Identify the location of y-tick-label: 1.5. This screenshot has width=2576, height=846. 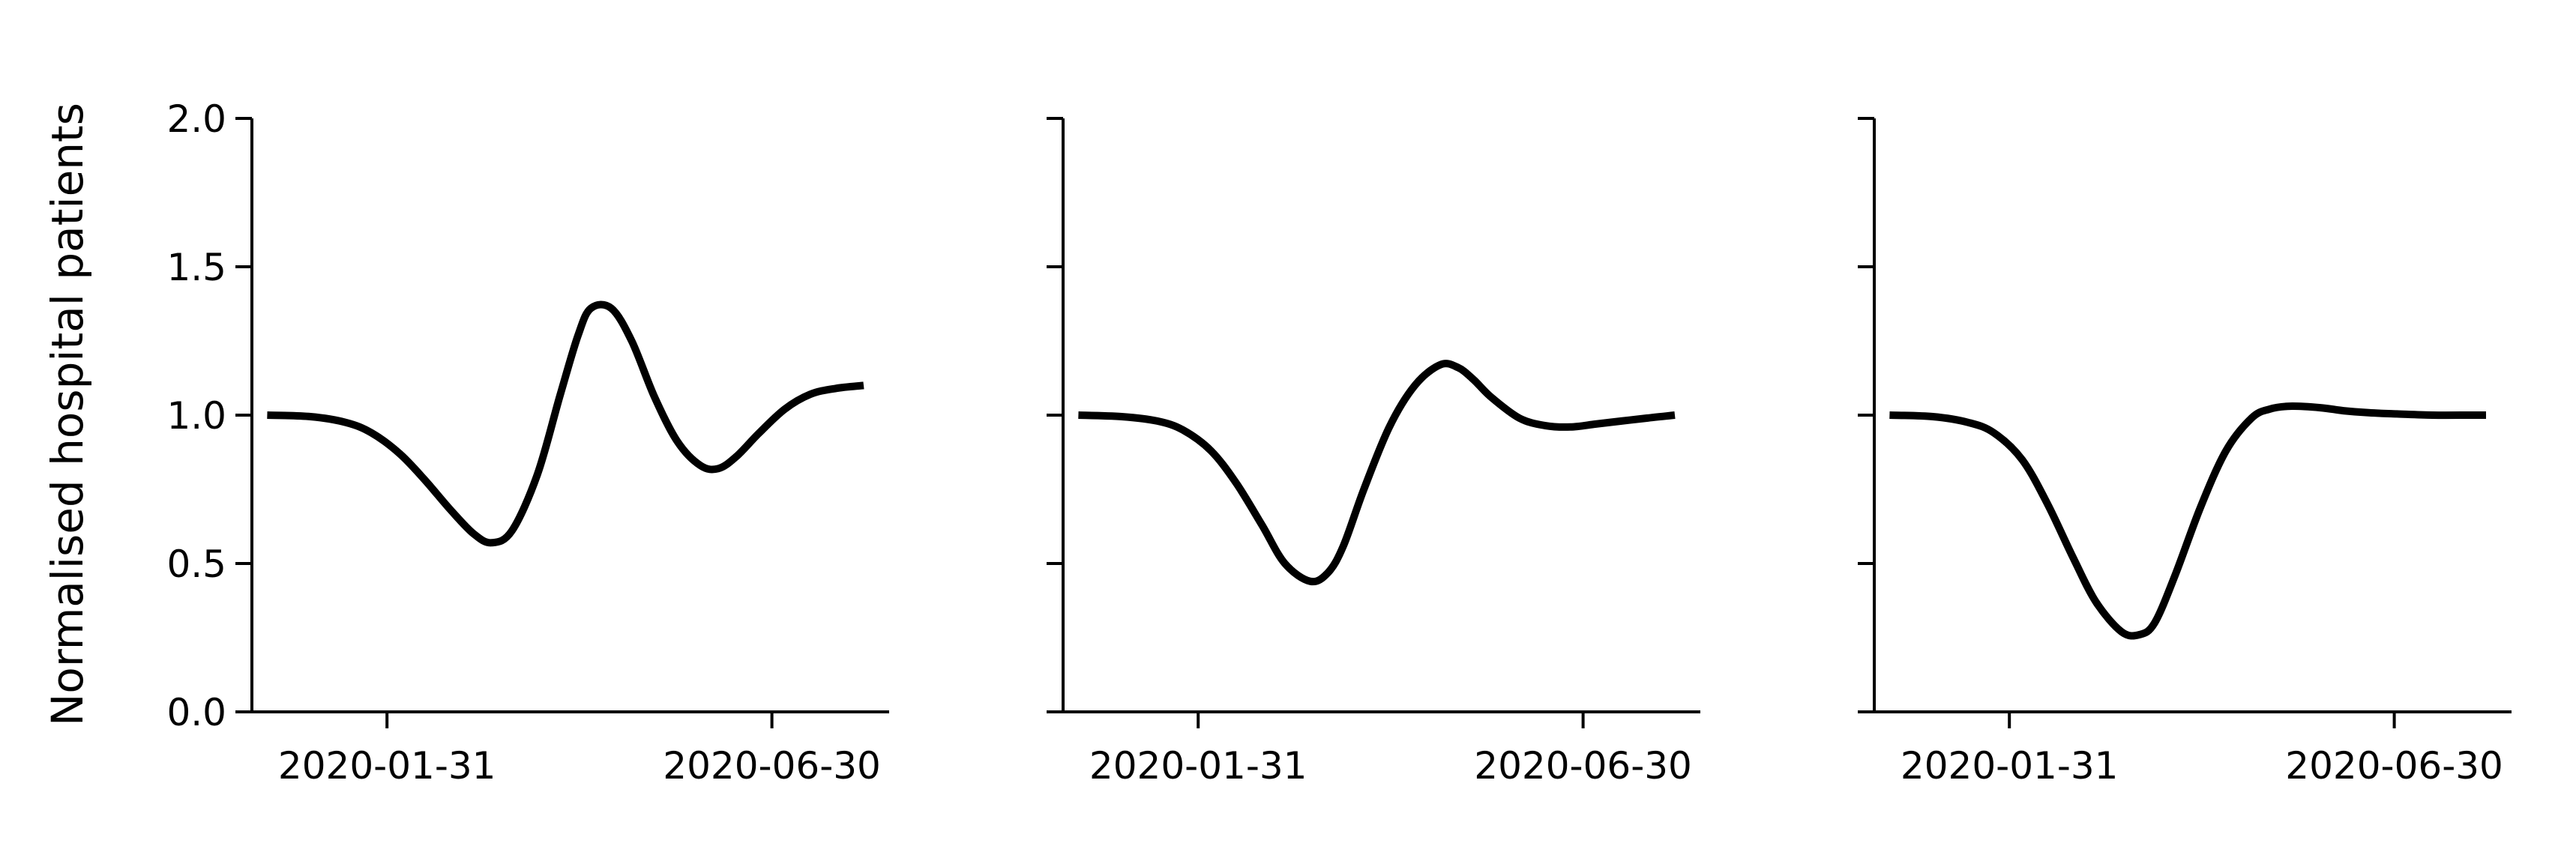
(196, 267).